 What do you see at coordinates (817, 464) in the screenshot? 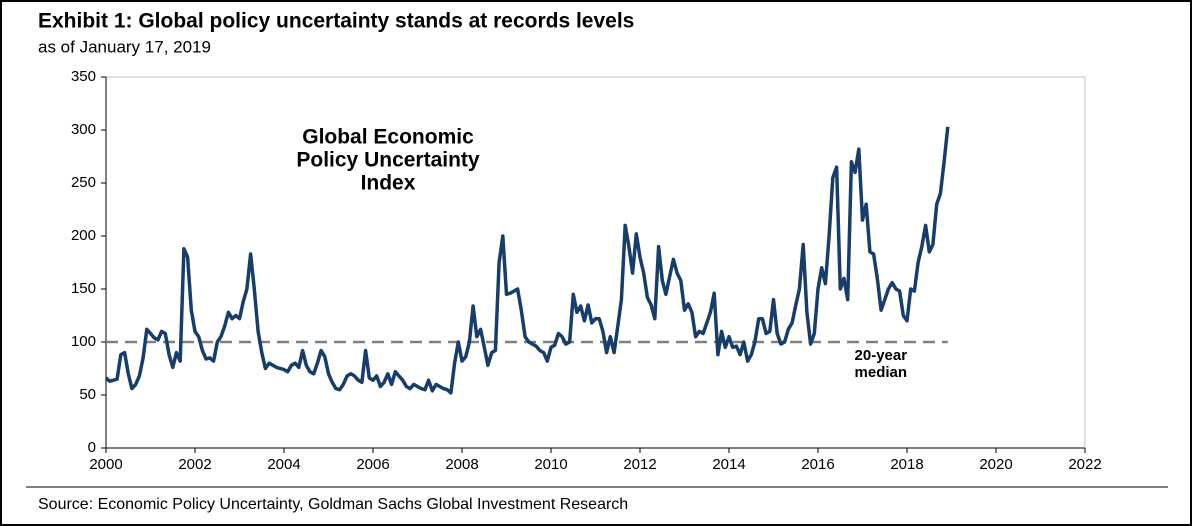
I see `x-tick-label: 2016` at bounding box center [817, 464].